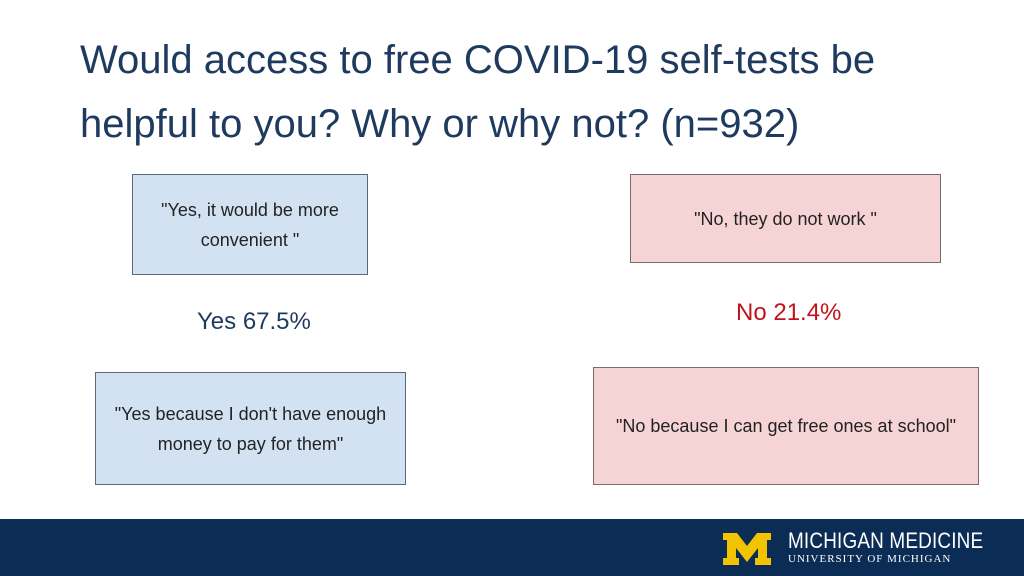  Describe the element at coordinates (747, 549) in the screenshot. I see `block-m-logo-icon` at that location.